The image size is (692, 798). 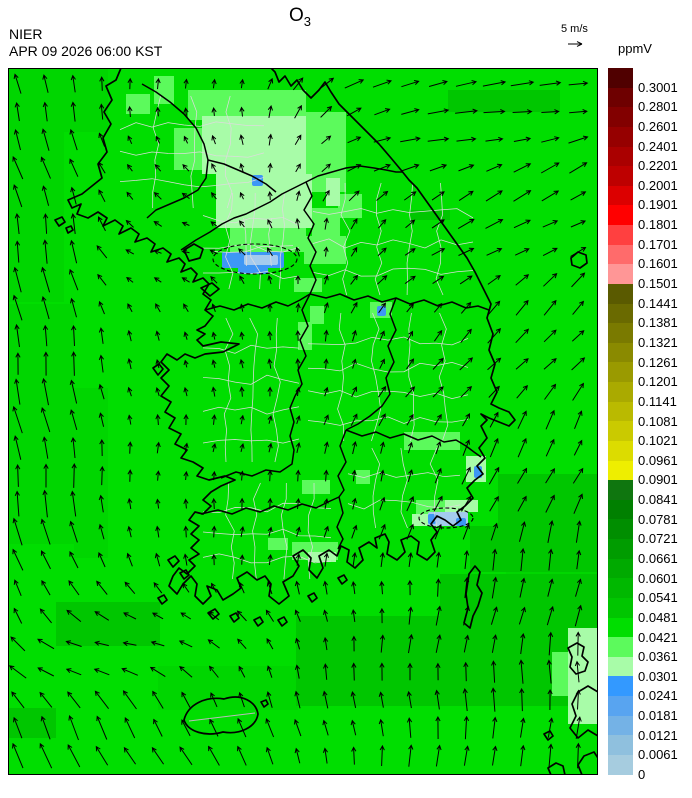 What do you see at coordinates (430, 215) in the screenshot?
I see `patch-dark` at bounding box center [430, 215].